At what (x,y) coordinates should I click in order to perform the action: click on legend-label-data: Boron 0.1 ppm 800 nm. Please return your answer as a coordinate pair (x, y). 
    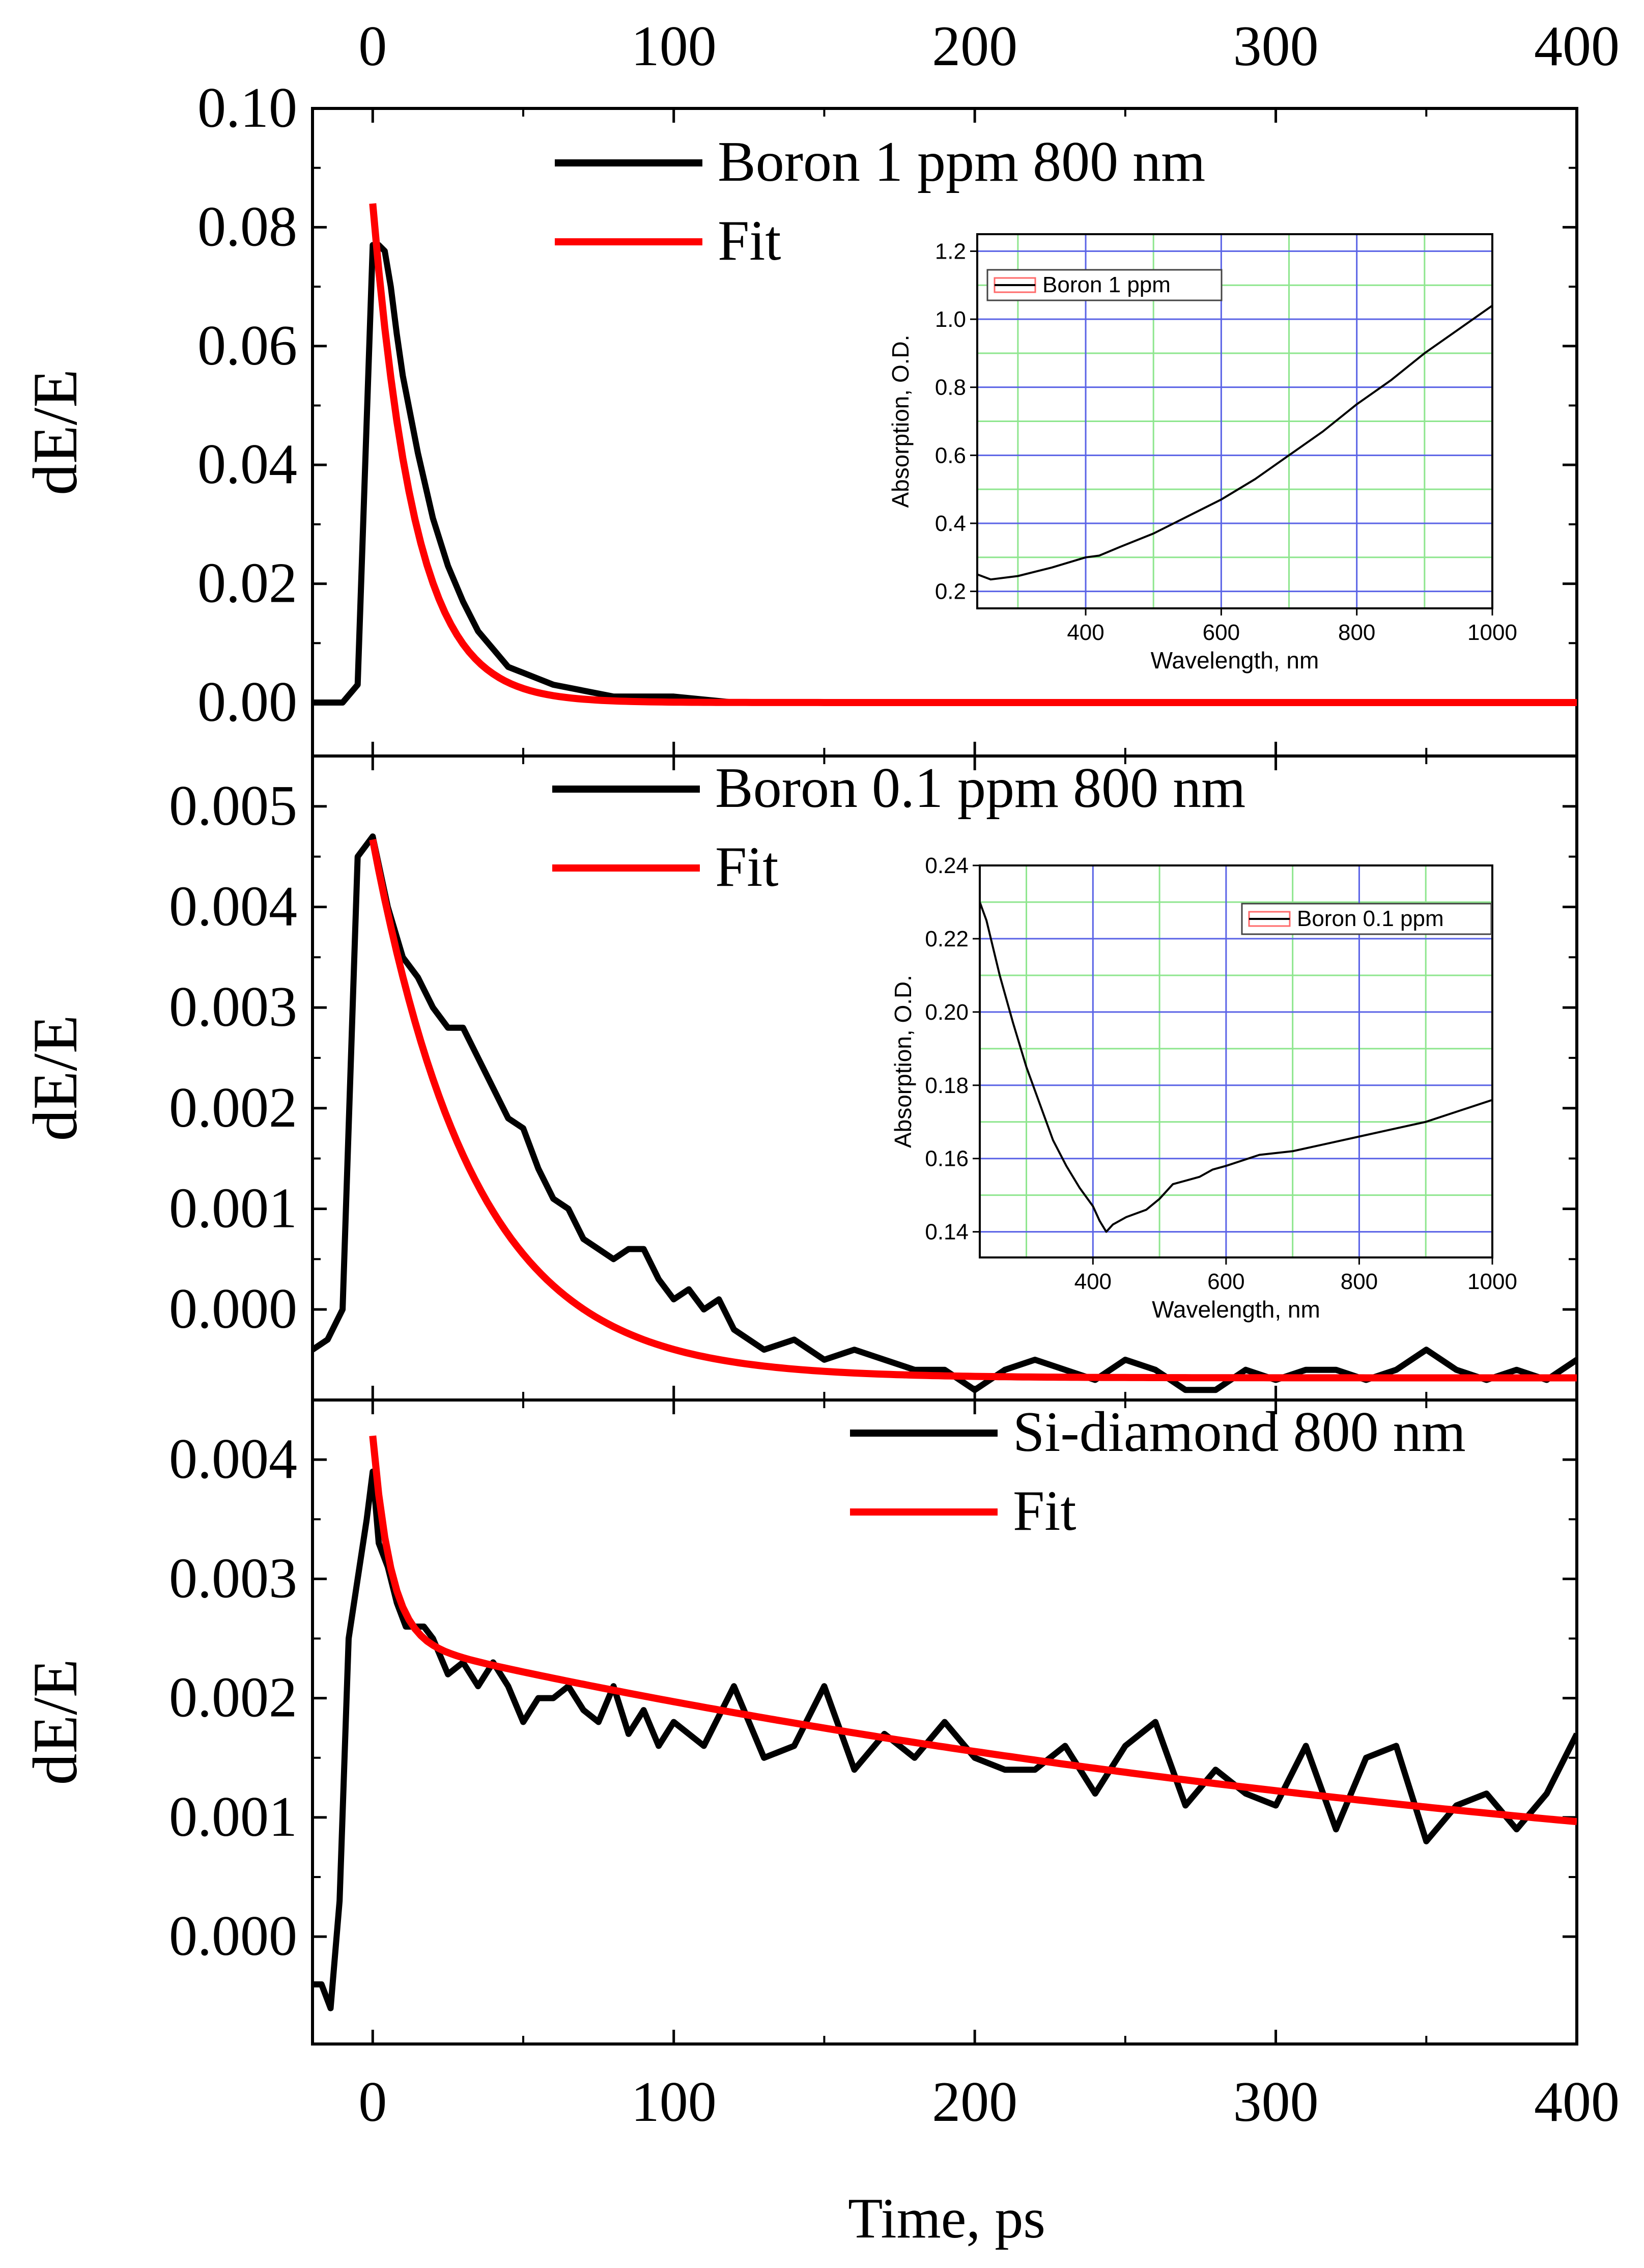
    Looking at the image, I should click on (980, 788).